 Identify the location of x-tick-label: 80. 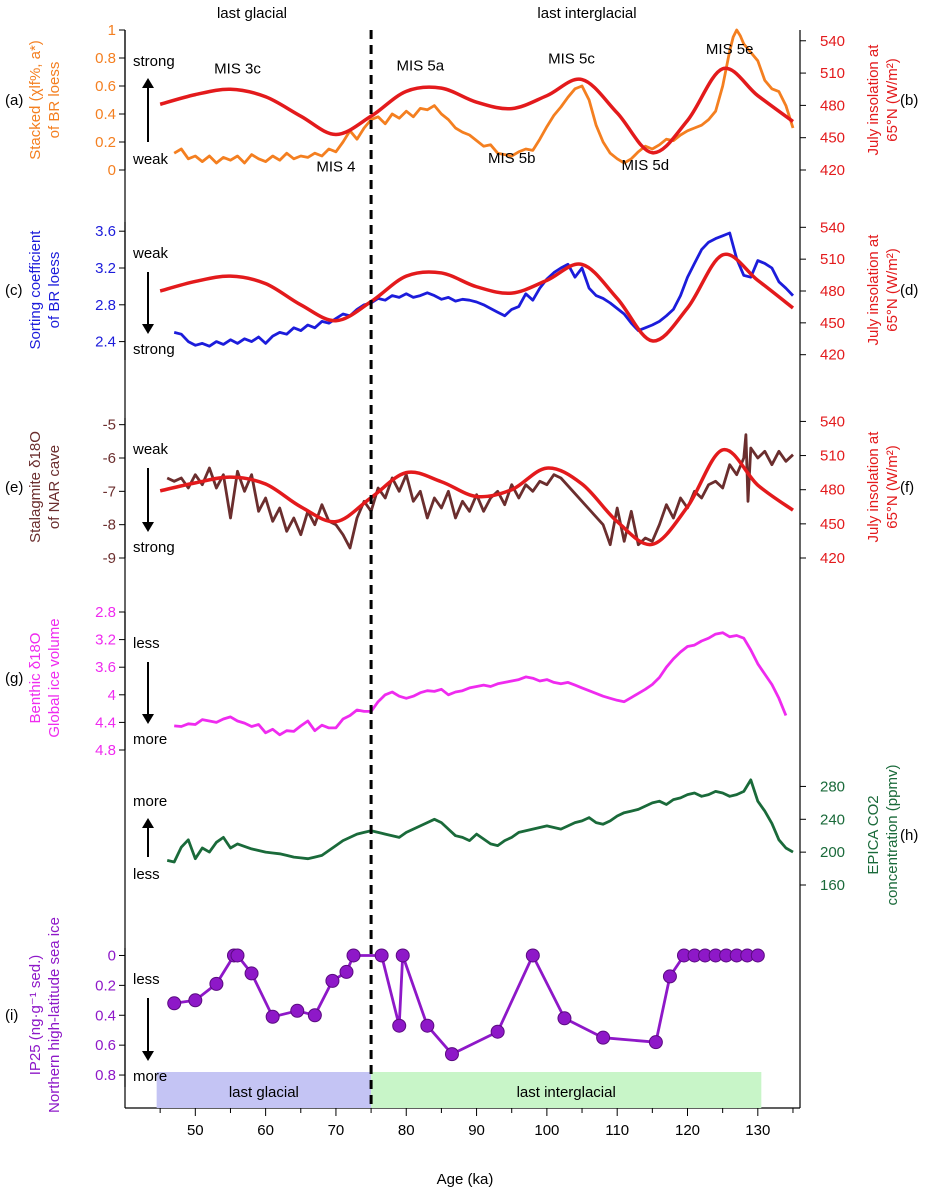
(406, 1130).